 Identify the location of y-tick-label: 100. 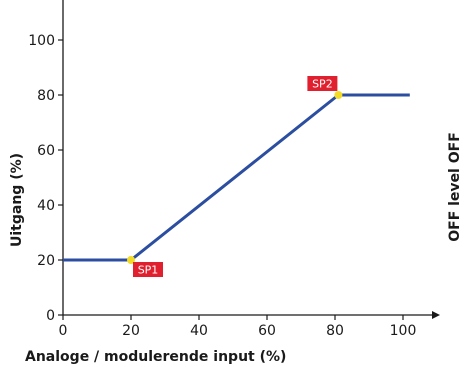
(41, 41).